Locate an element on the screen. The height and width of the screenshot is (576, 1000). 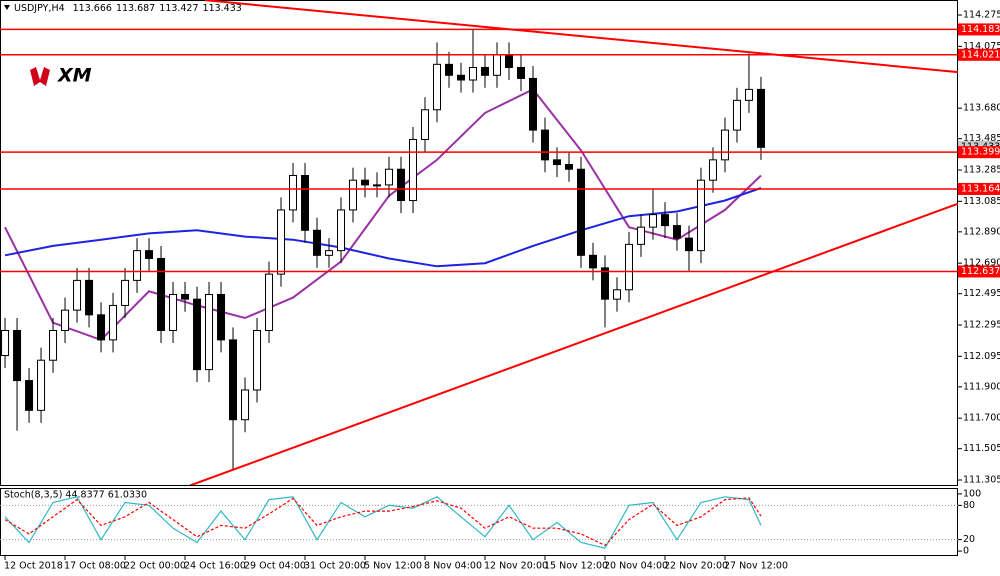
logo-icon is located at coordinates (40, 76).